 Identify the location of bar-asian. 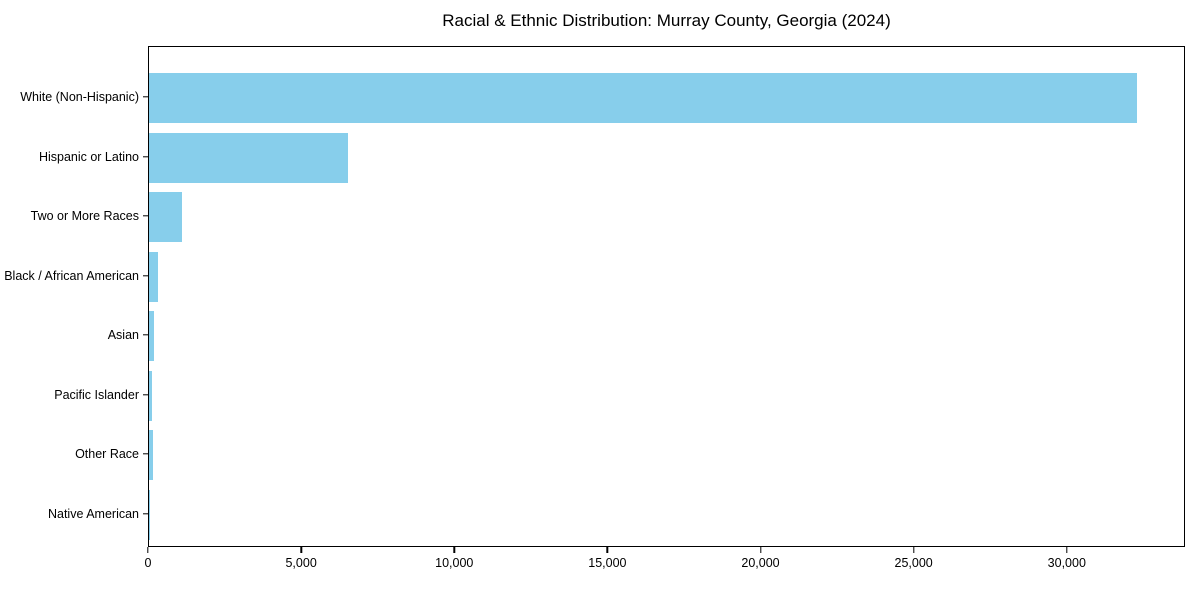
(152, 336).